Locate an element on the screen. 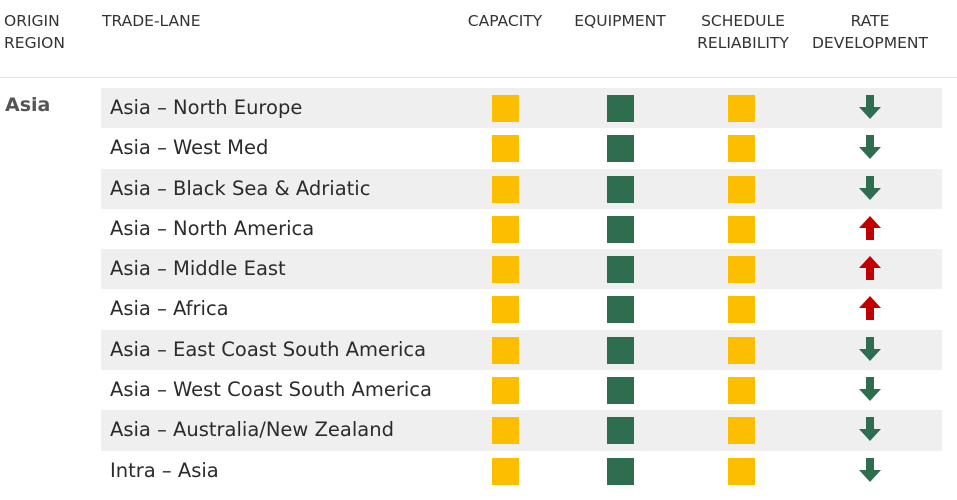  header-capacity: CAPACITY is located at coordinates (505, 21).